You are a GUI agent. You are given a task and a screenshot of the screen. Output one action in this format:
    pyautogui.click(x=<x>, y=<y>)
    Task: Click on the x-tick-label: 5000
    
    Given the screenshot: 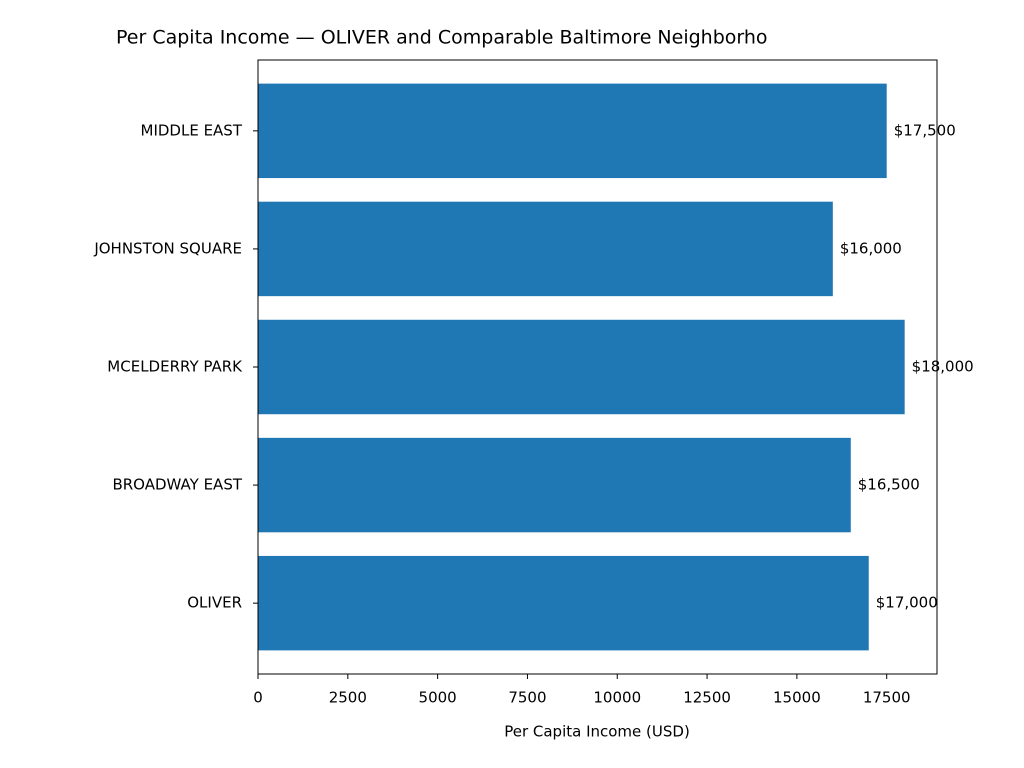 What is the action you would take?
    pyautogui.click(x=438, y=698)
    